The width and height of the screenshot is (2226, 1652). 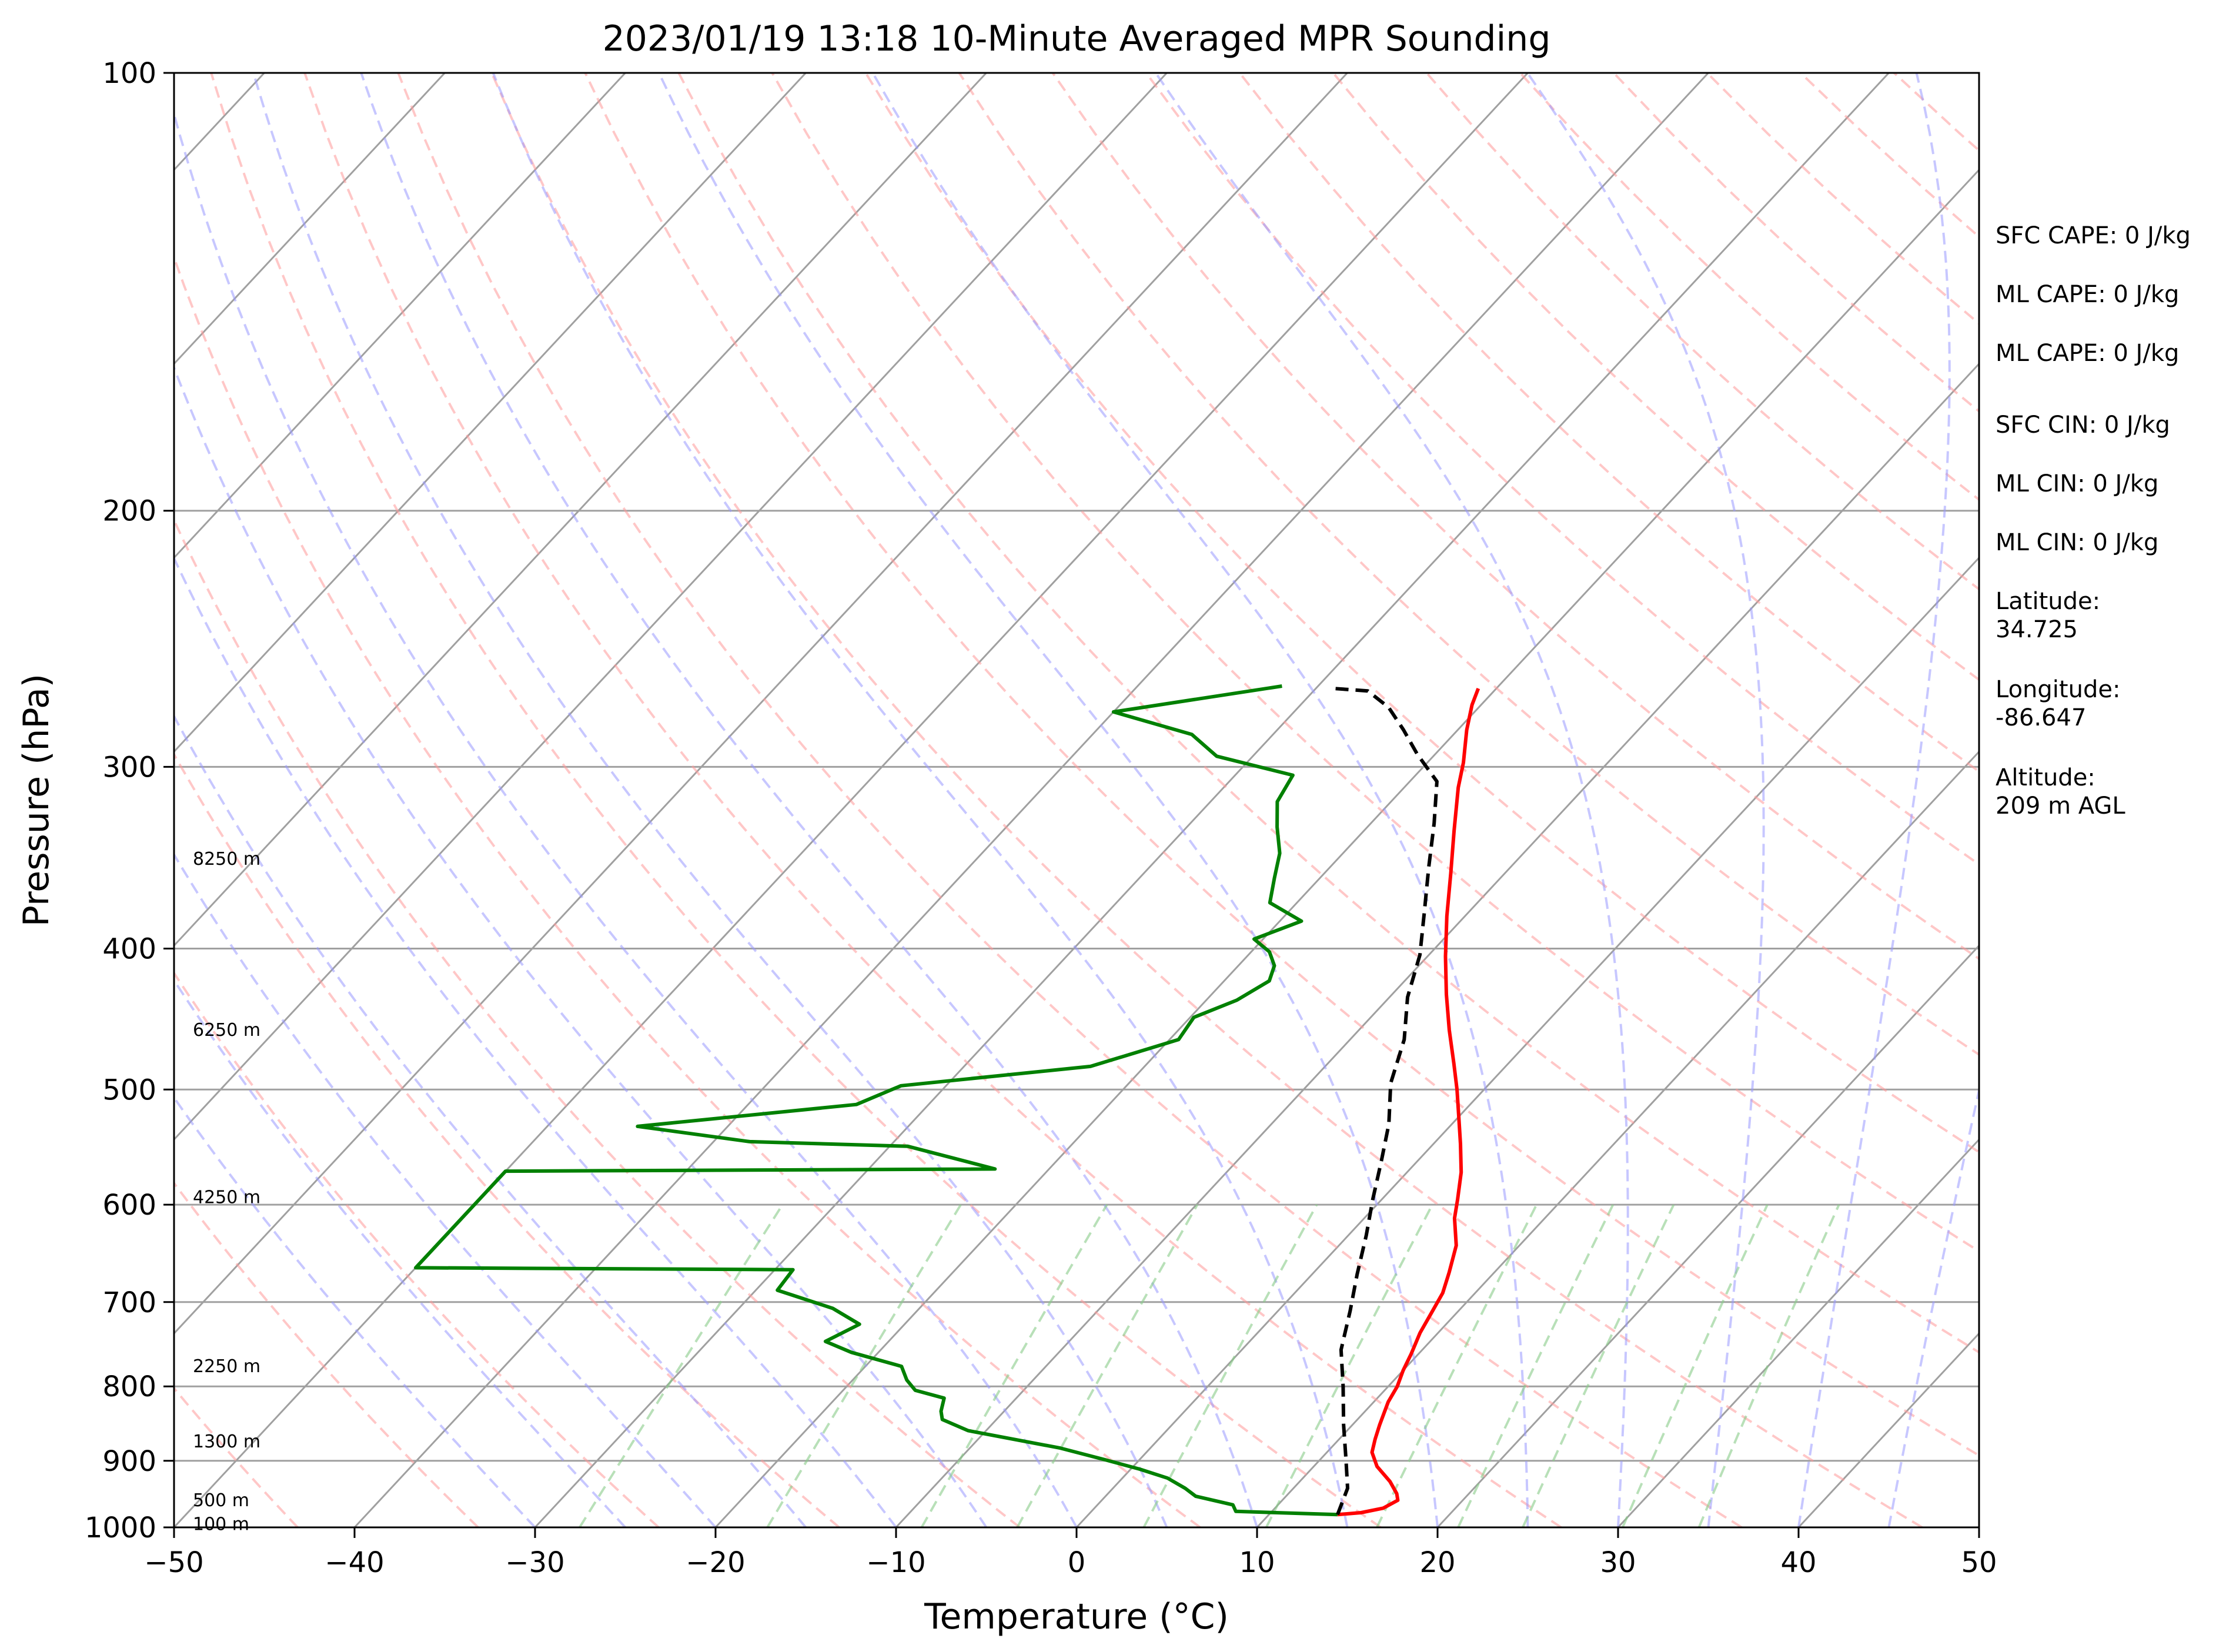 What do you see at coordinates (129, 1387) in the screenshot?
I see `y-tick-label: 800` at bounding box center [129, 1387].